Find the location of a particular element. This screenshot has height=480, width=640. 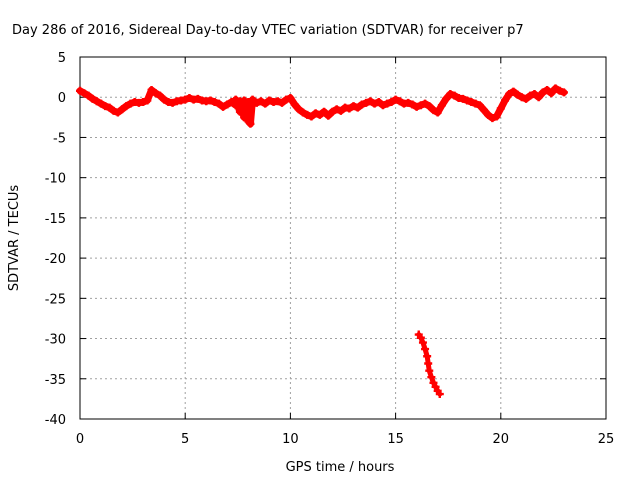

y-tick-label: -10 is located at coordinates (55, 179).